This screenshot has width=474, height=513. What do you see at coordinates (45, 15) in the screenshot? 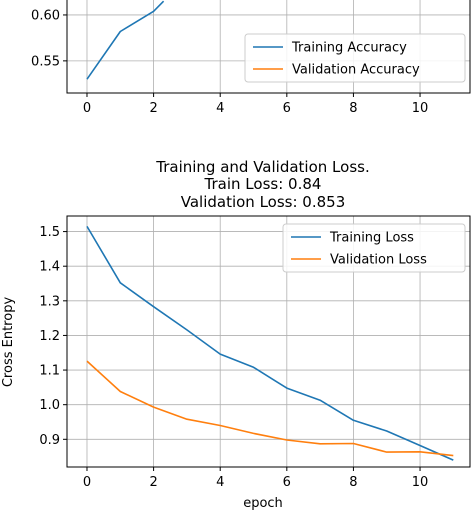
I see `y-tick-label: 0.60` at bounding box center [45, 15].